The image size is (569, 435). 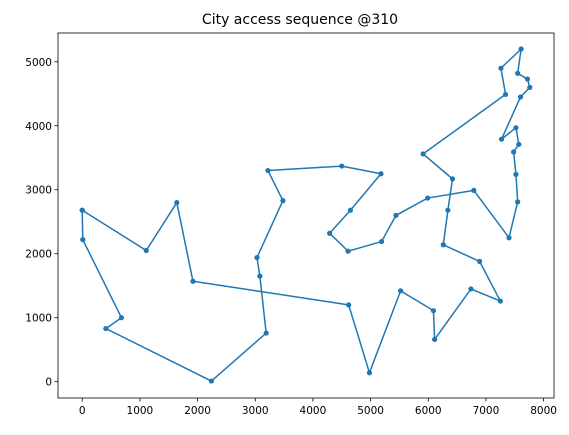 What do you see at coordinates (428, 411) in the screenshot?
I see `x-tick-label: 6000` at bounding box center [428, 411].